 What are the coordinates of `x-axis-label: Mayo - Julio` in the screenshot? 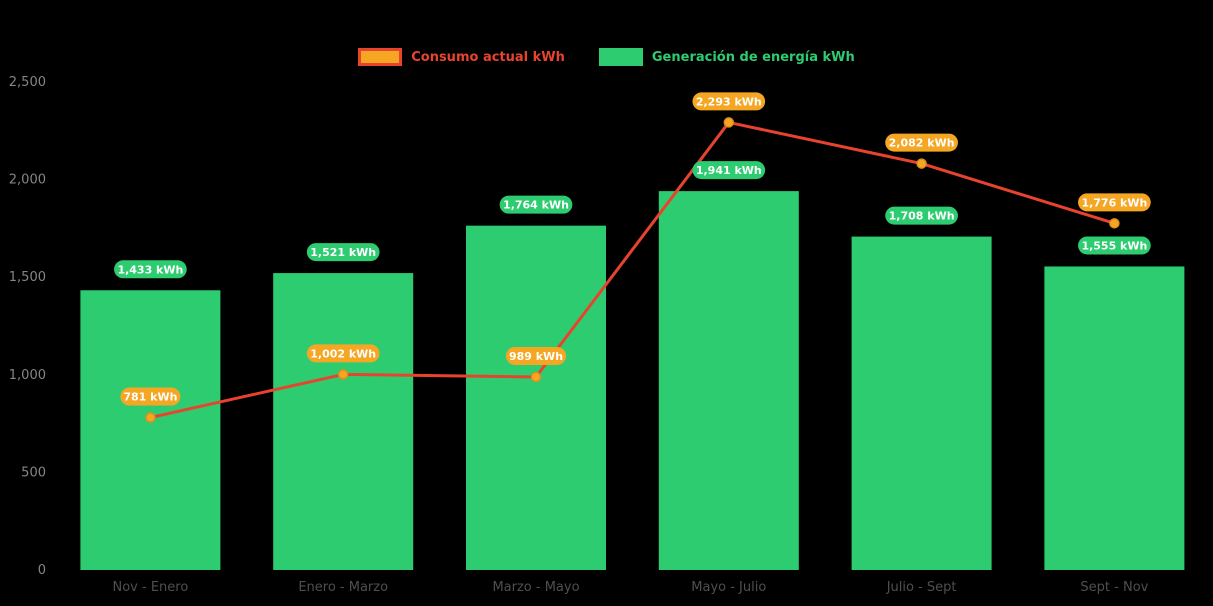 It's located at (728, 587).